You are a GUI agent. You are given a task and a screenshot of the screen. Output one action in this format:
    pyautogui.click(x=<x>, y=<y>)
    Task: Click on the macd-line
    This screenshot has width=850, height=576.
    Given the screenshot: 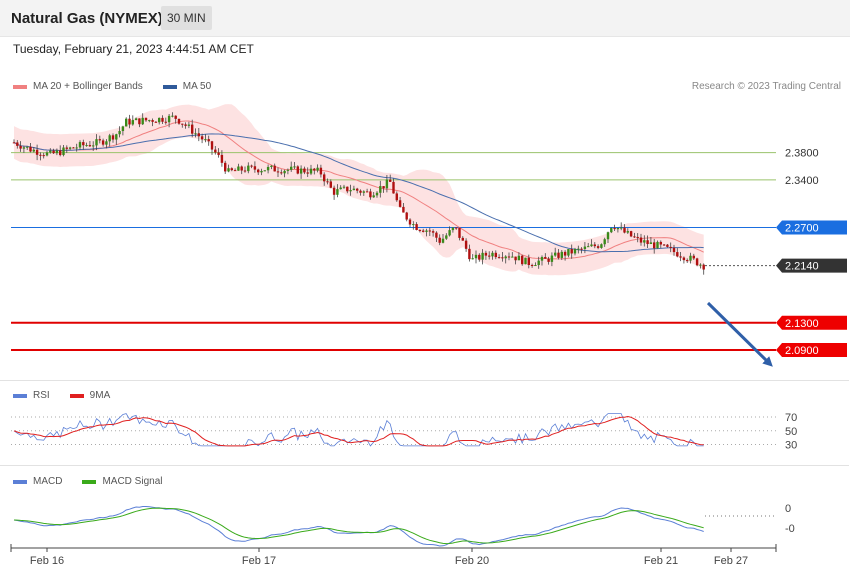 What is the action you would take?
    pyautogui.click(x=358, y=526)
    